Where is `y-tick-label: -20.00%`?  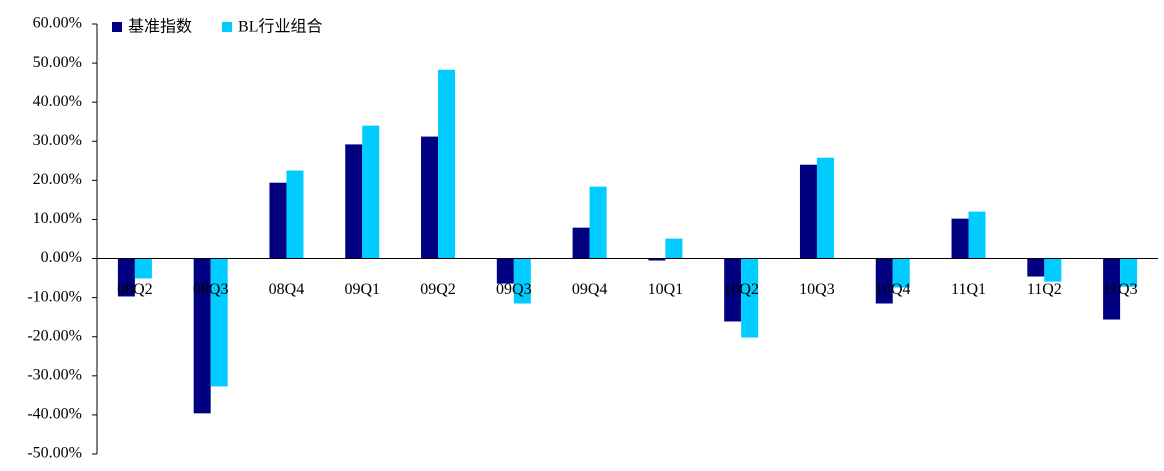 y-tick-label: -20.00% is located at coordinates (54, 335).